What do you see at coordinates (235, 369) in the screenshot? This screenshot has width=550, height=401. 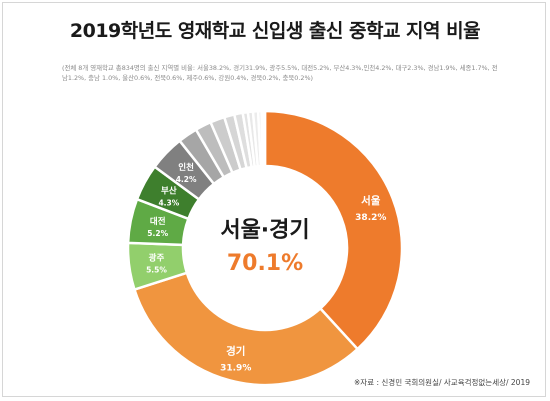 I see `slice-value-1: 31.9%` at bounding box center [235, 369].